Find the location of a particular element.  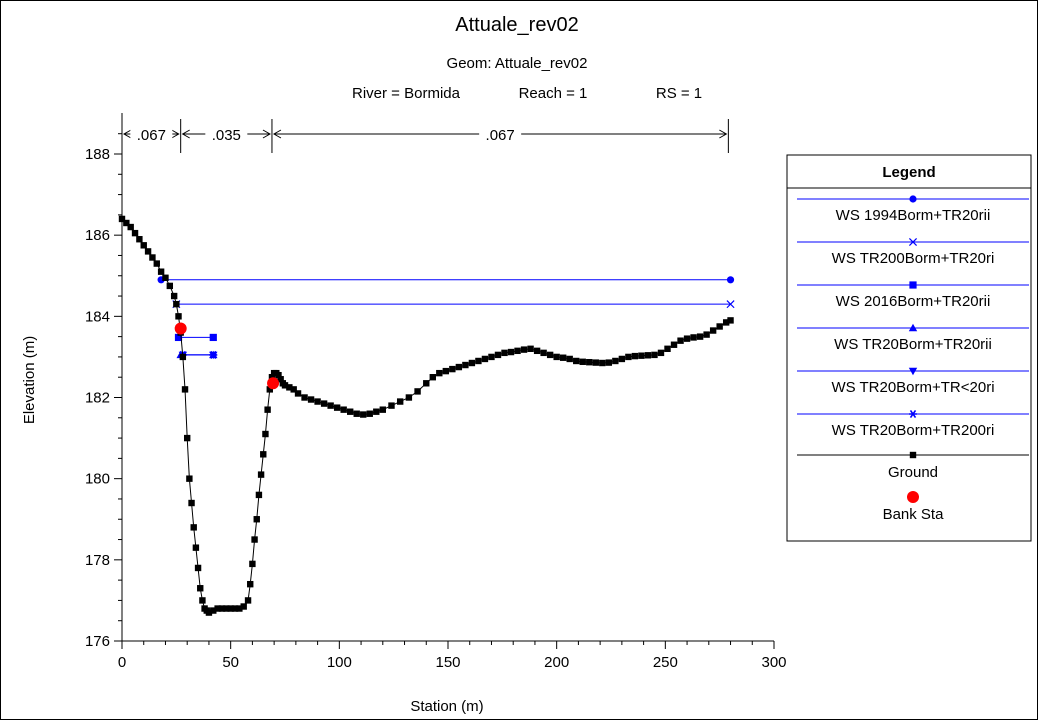

y-tick-label: 188 is located at coordinates (97, 154).